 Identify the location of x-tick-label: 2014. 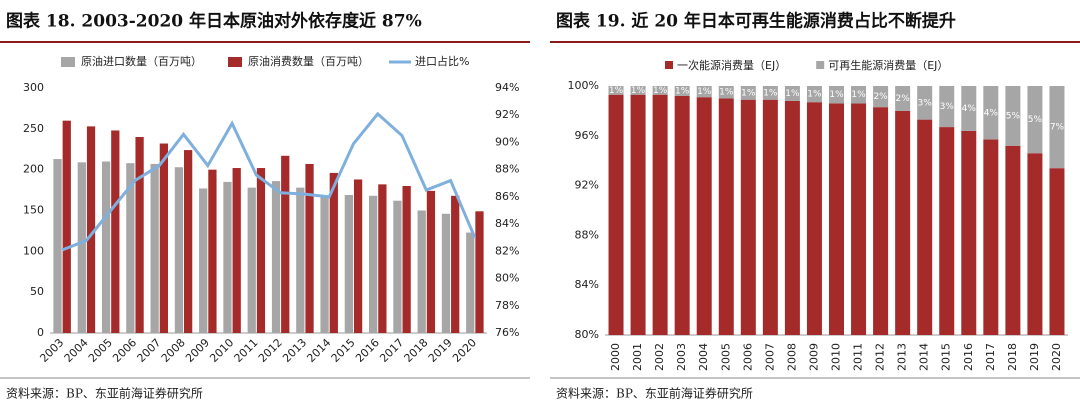
(318, 350).